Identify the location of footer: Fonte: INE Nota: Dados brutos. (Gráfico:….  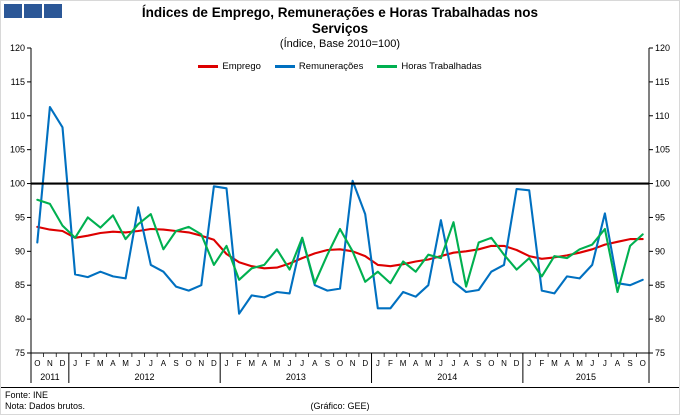
(340, 400).